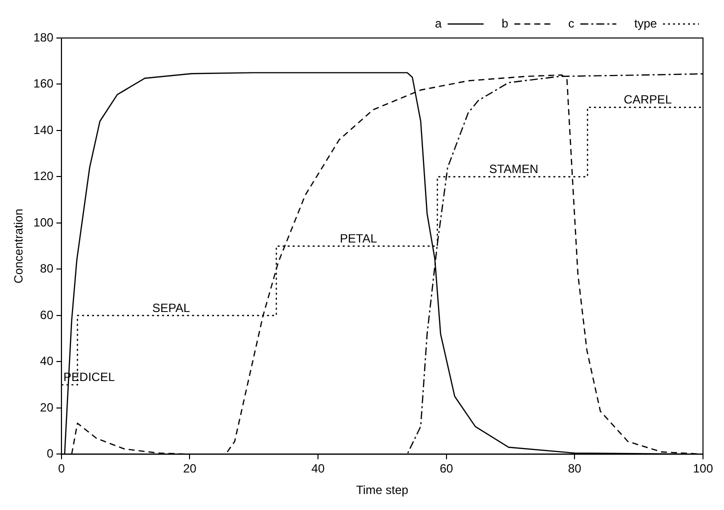  I want to click on legend-label: b, so click(505, 23).